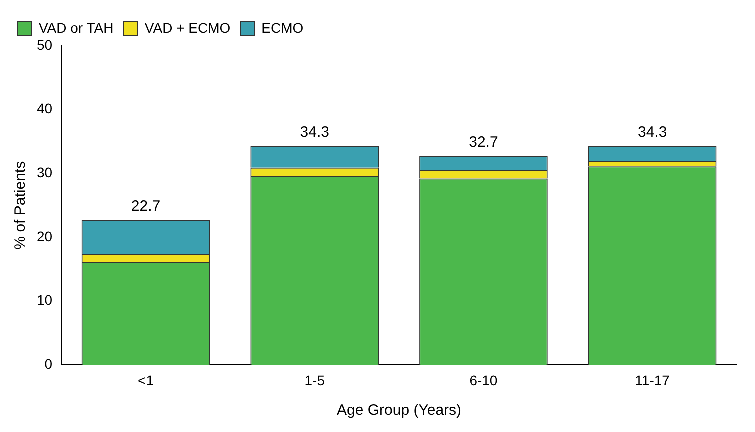 The width and height of the screenshot is (755, 432). What do you see at coordinates (21, 205) in the screenshot?
I see `y-axis-title: % of Patients` at bounding box center [21, 205].